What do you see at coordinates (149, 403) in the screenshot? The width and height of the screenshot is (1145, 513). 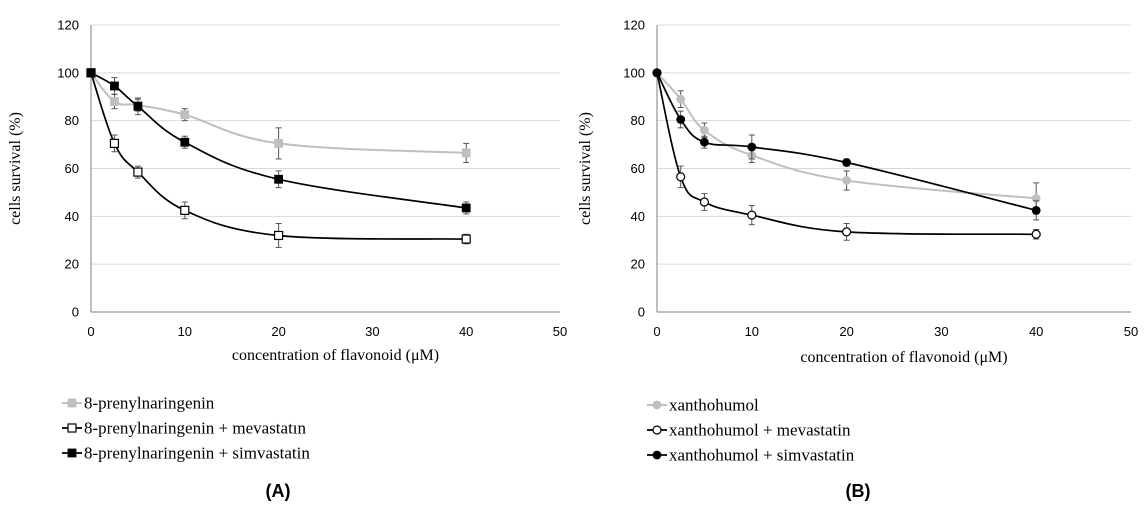 I see `legend-label: 8-prenylnaringenin` at bounding box center [149, 403].